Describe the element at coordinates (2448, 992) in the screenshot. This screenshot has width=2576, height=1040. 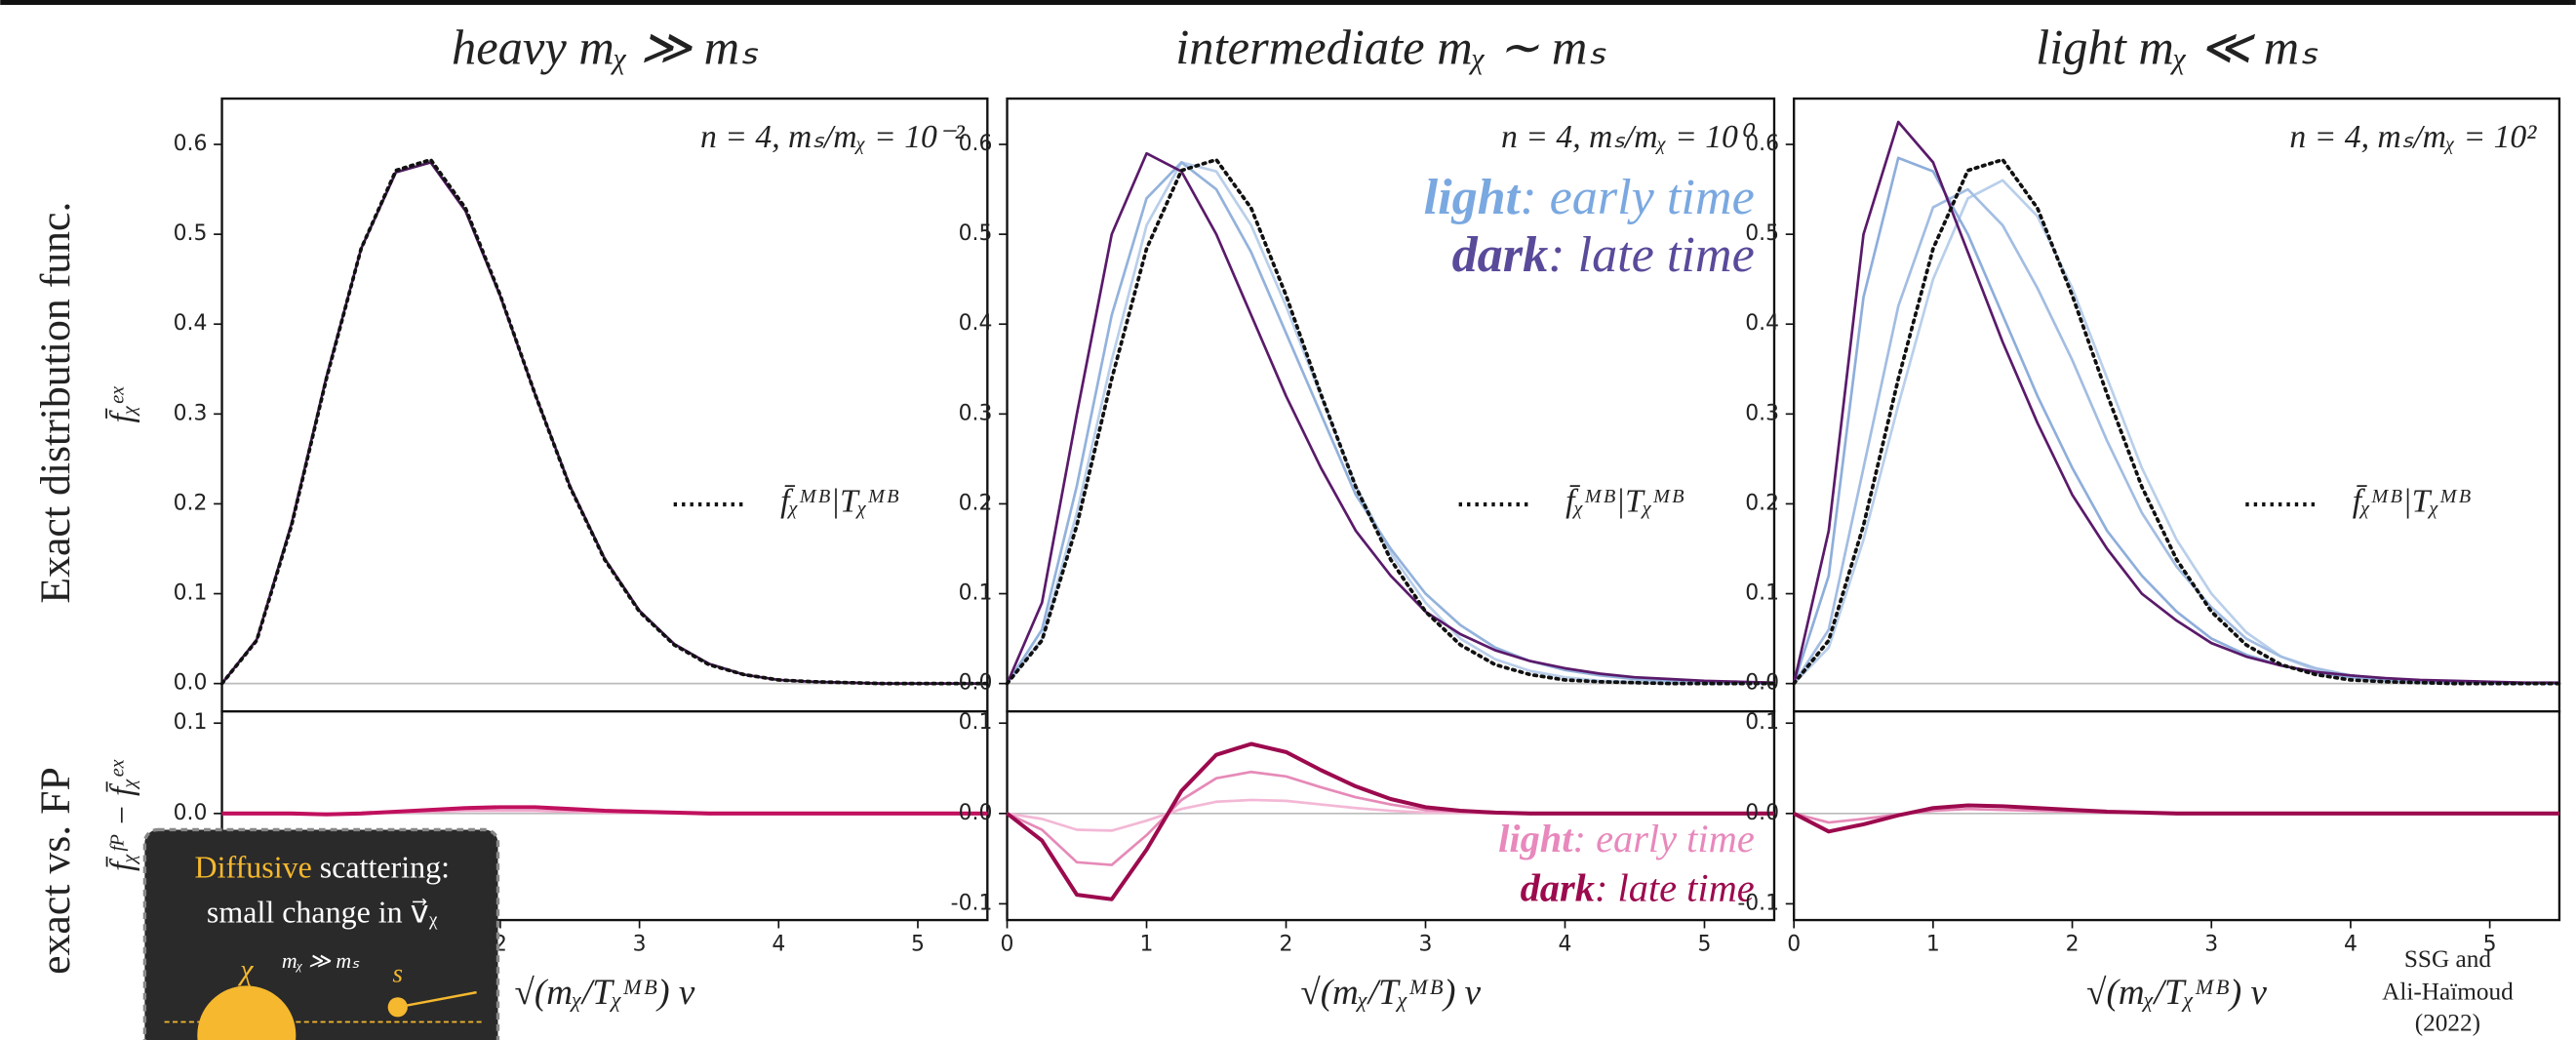
I see `credit: Ali-Haïmoud` at that location.